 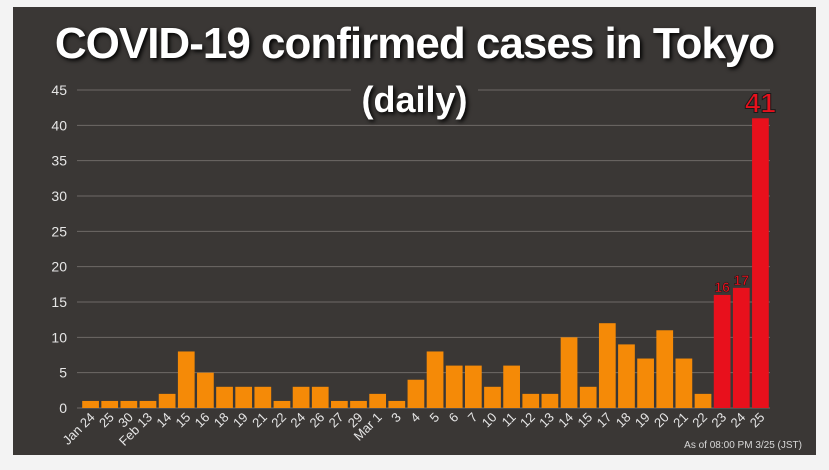 What do you see at coordinates (546, 420) in the screenshot?
I see `x-tick-label: 13` at bounding box center [546, 420].